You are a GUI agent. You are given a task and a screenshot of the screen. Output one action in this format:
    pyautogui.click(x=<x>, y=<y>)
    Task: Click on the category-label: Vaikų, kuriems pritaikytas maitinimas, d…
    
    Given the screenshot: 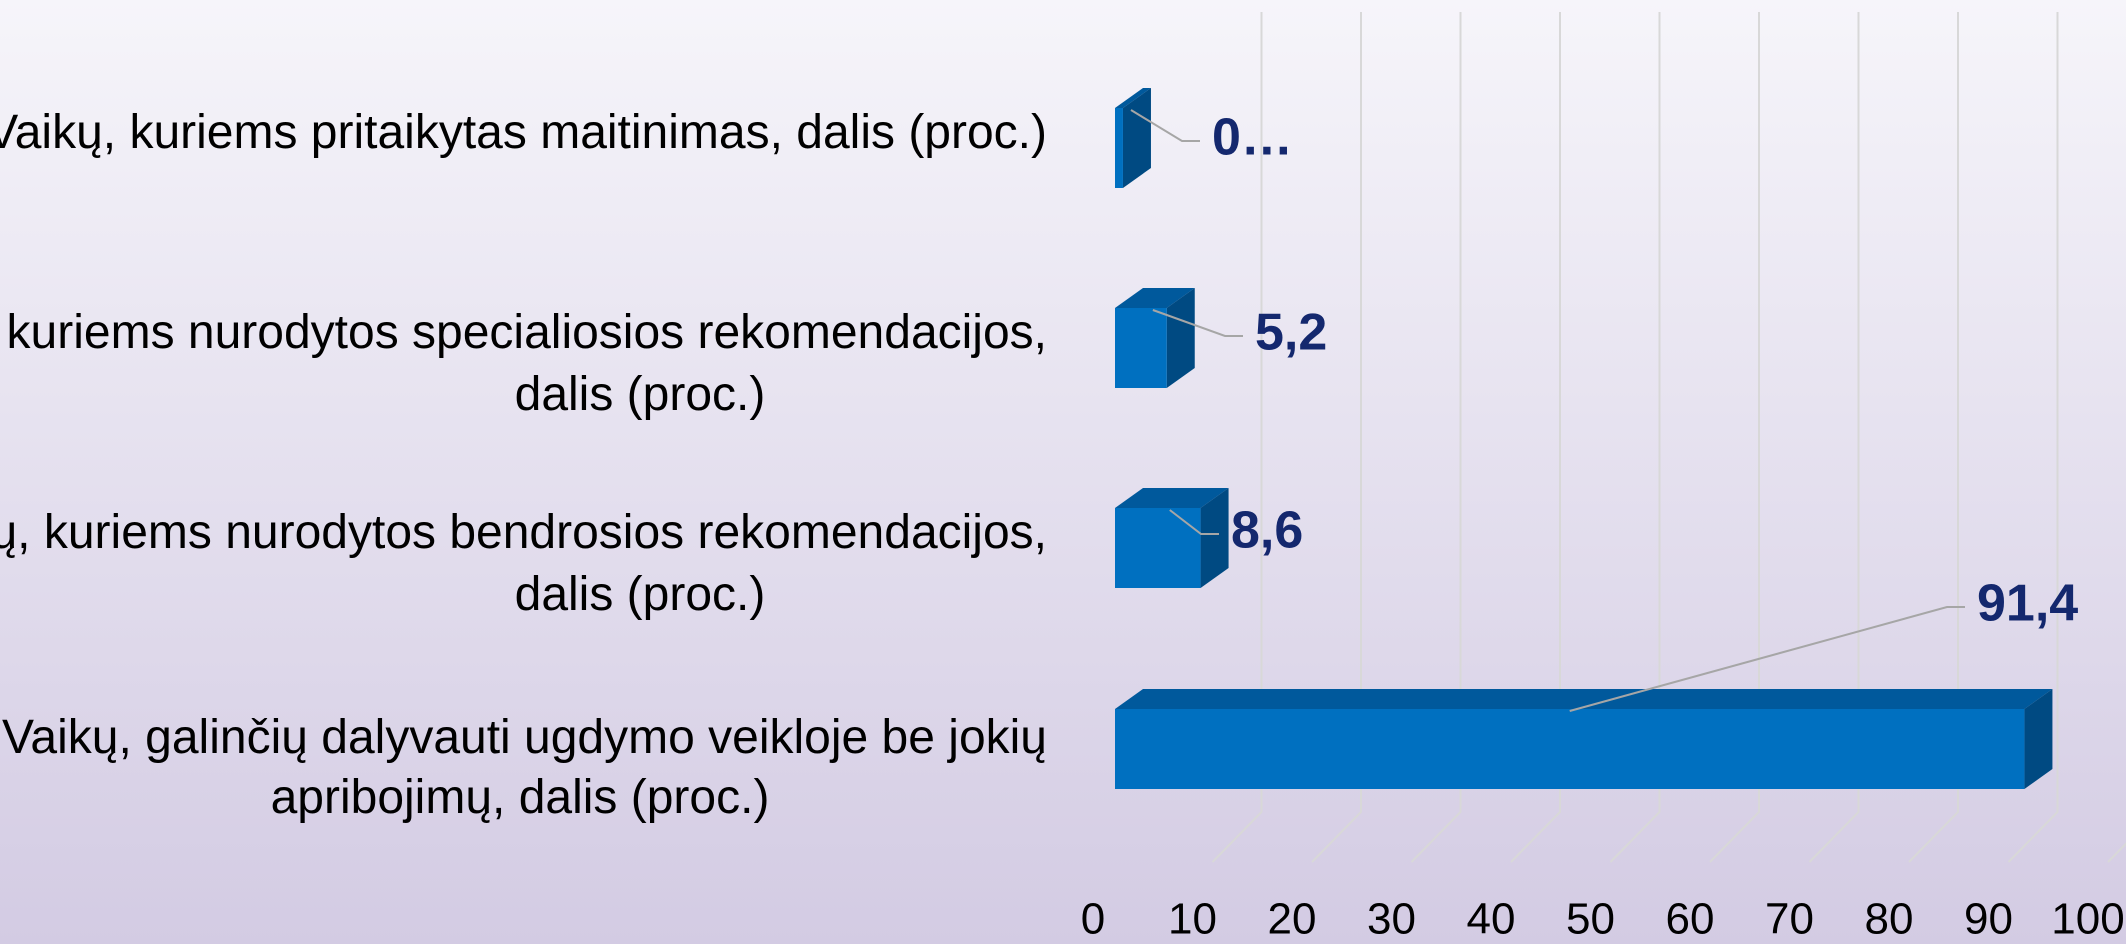 What is the action you would take?
    pyautogui.click(x=523, y=132)
    